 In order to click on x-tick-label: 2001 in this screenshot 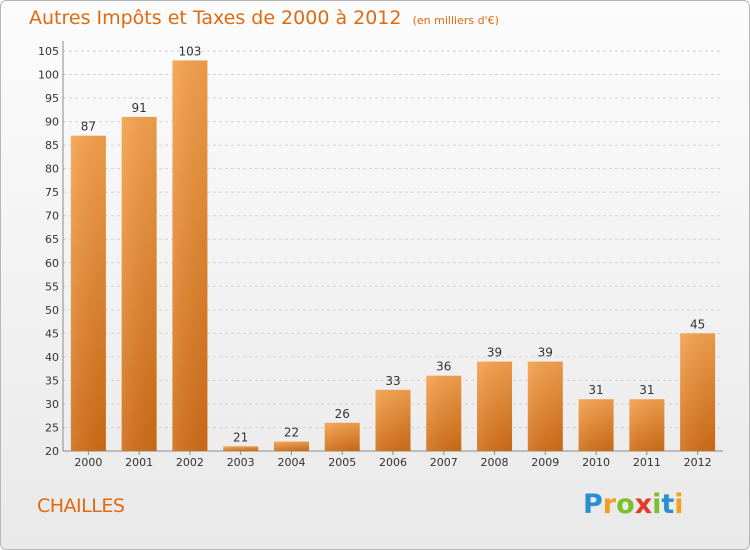, I will do `click(139, 462)`.